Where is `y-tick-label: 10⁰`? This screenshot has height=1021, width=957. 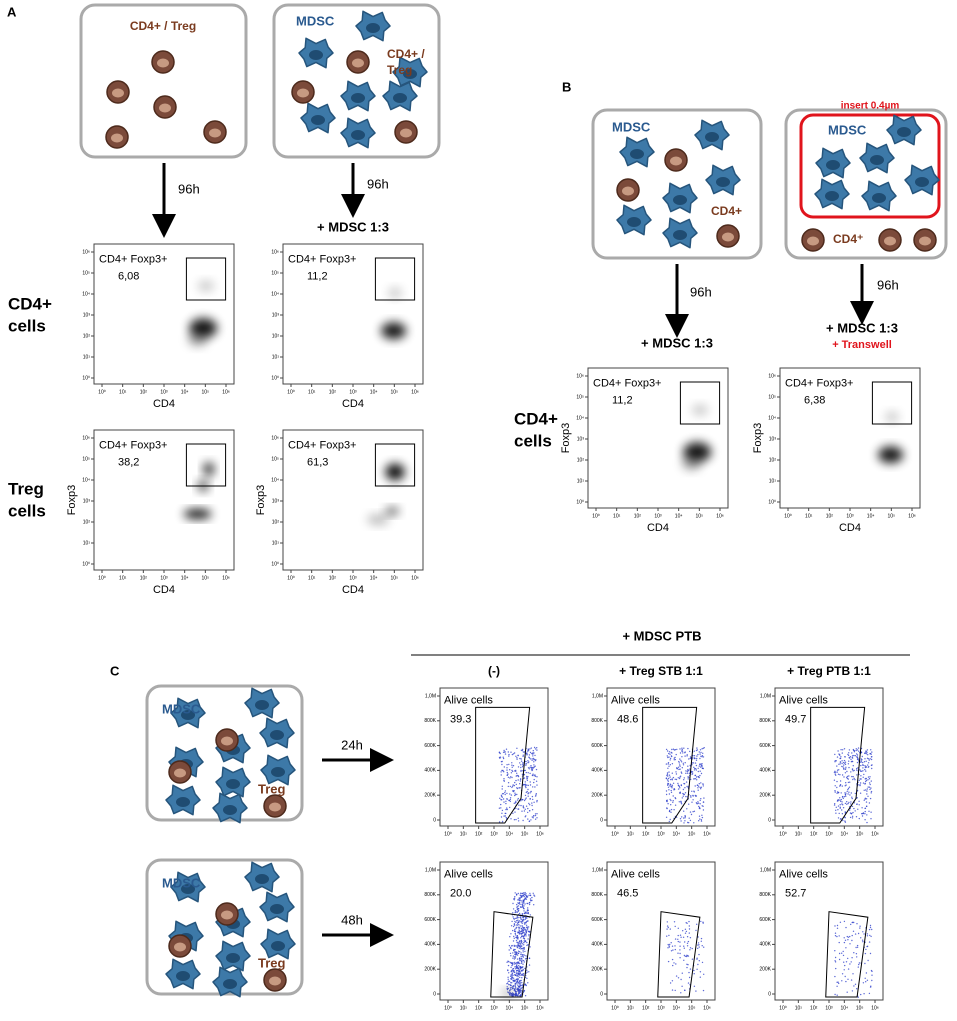
y-tick-label: 10⁰ is located at coordinates (580, 502).